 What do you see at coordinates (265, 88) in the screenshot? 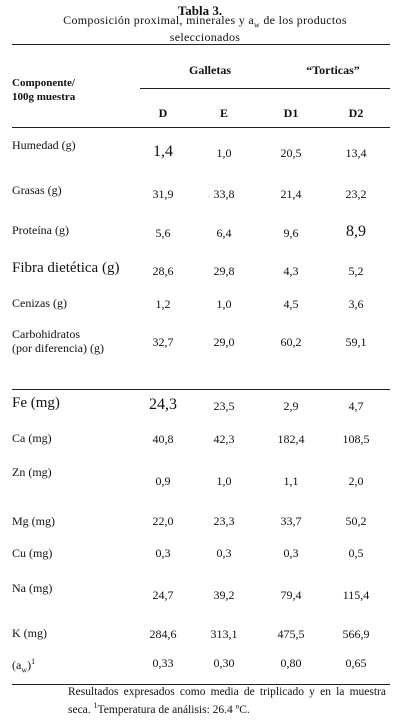
I see `header-subrule` at bounding box center [265, 88].